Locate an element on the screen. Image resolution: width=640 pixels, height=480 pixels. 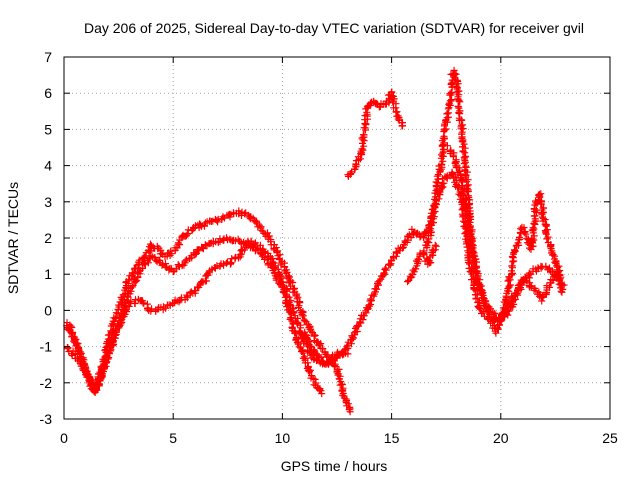
y-tick-labels: -3 -2 -1 0 1 2 3 4 5 6 7 is located at coordinates (46, 238).